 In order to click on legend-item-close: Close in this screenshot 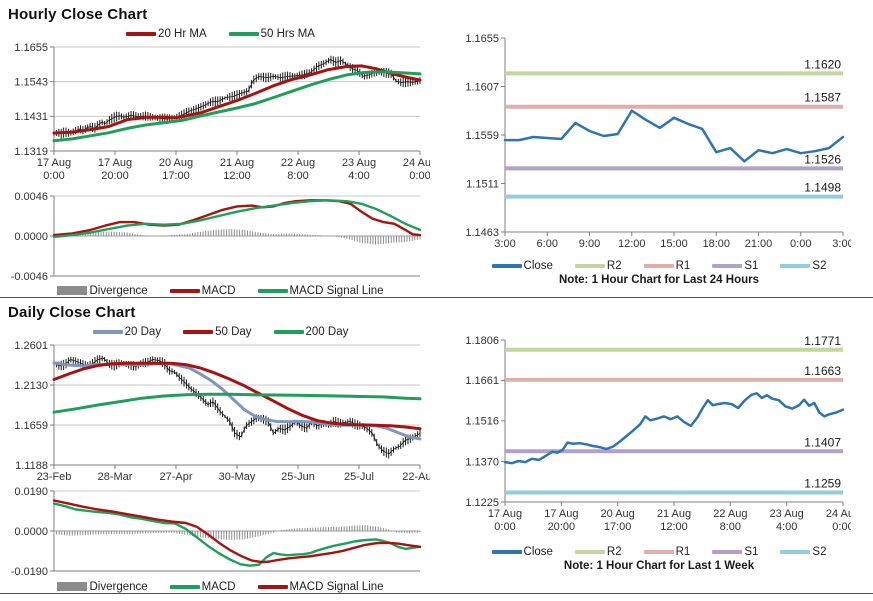, I will do `click(522, 265)`.